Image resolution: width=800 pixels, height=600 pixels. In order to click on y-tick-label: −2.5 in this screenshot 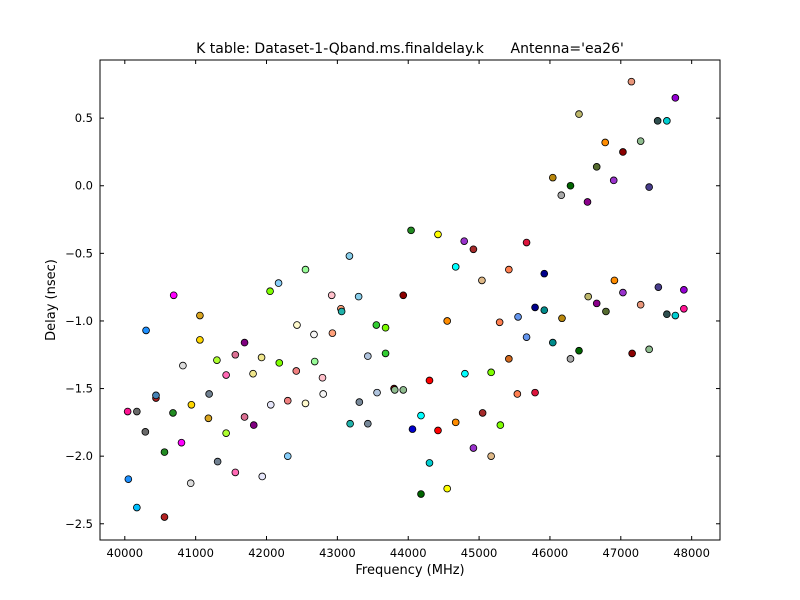, I will do `click(79, 524)`.